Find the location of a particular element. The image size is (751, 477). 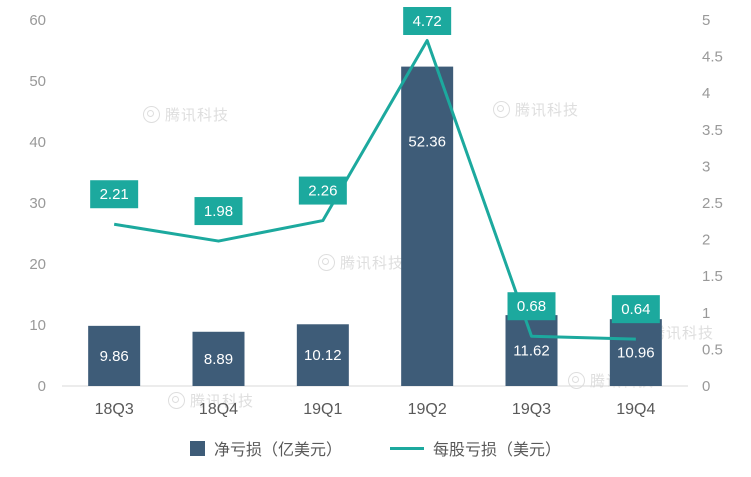

legend-label-loss-per-share: 每股亏损（美元） is located at coordinates (497, 450).